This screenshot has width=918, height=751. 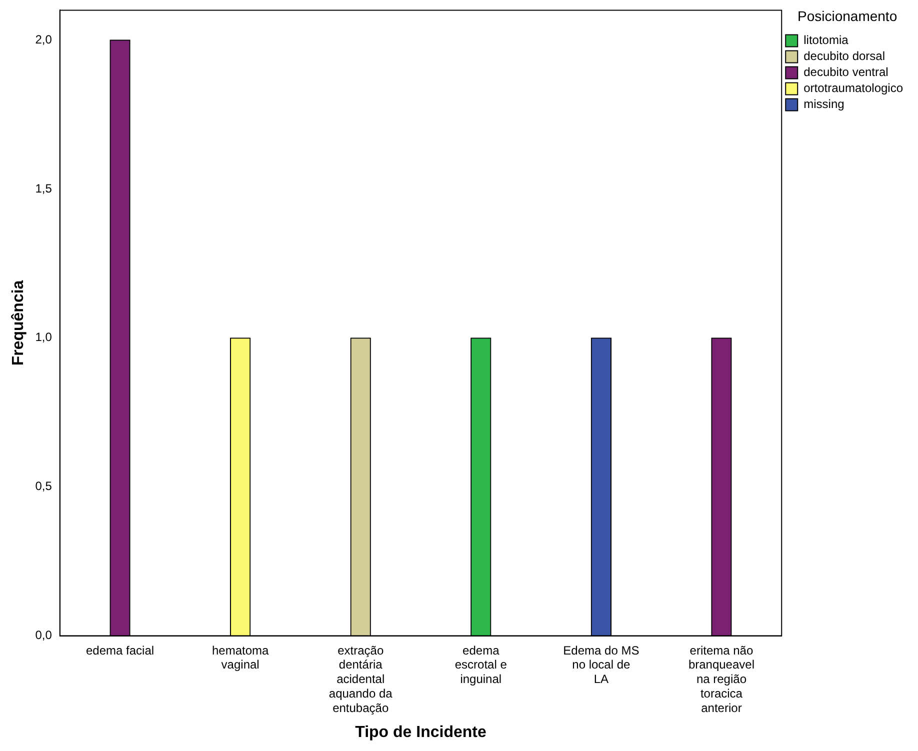 I want to click on x-axis-title: Tipo de Incidente, so click(x=420, y=732).